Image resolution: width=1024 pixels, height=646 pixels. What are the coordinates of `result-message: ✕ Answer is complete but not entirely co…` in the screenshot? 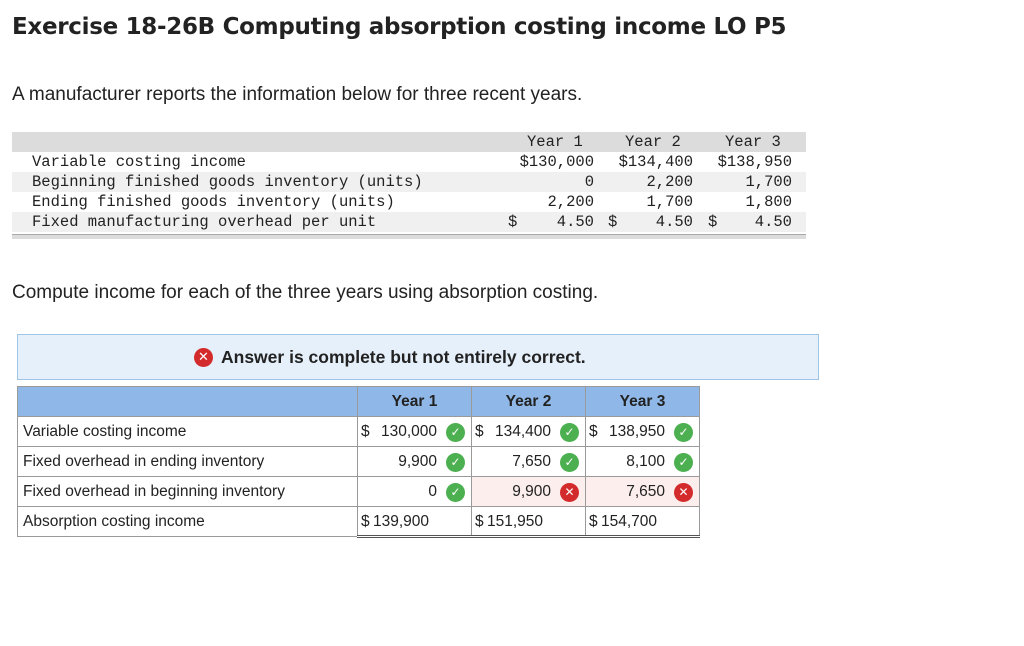 It's located at (390, 357).